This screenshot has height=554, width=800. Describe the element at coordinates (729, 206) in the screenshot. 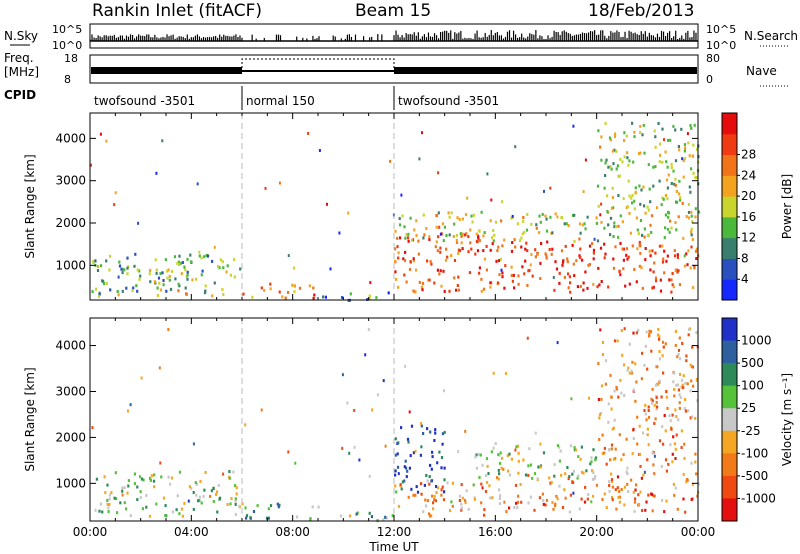

I see `power-scale-frame` at that location.